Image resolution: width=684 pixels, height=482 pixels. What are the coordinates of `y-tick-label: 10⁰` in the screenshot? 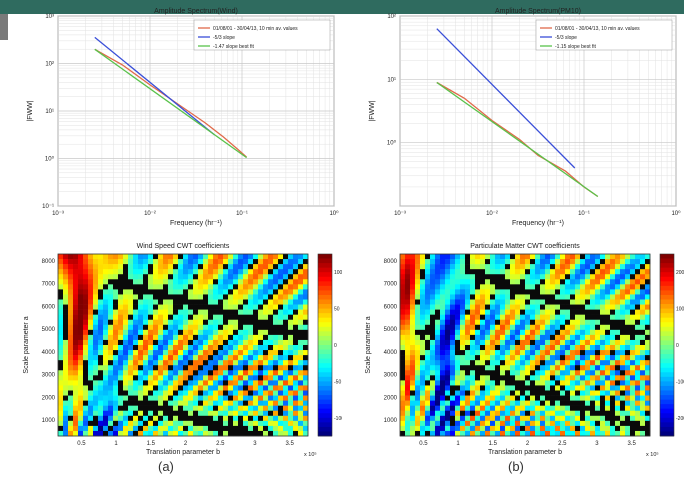 It's located at (392, 143).